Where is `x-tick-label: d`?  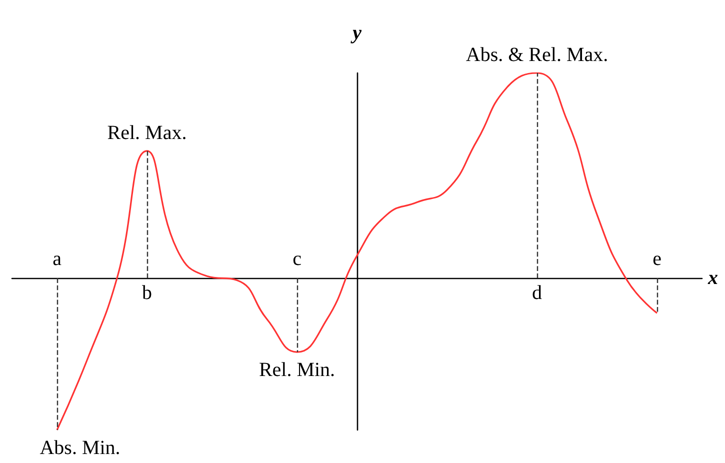
x-tick-label: d is located at coordinates (537, 293).